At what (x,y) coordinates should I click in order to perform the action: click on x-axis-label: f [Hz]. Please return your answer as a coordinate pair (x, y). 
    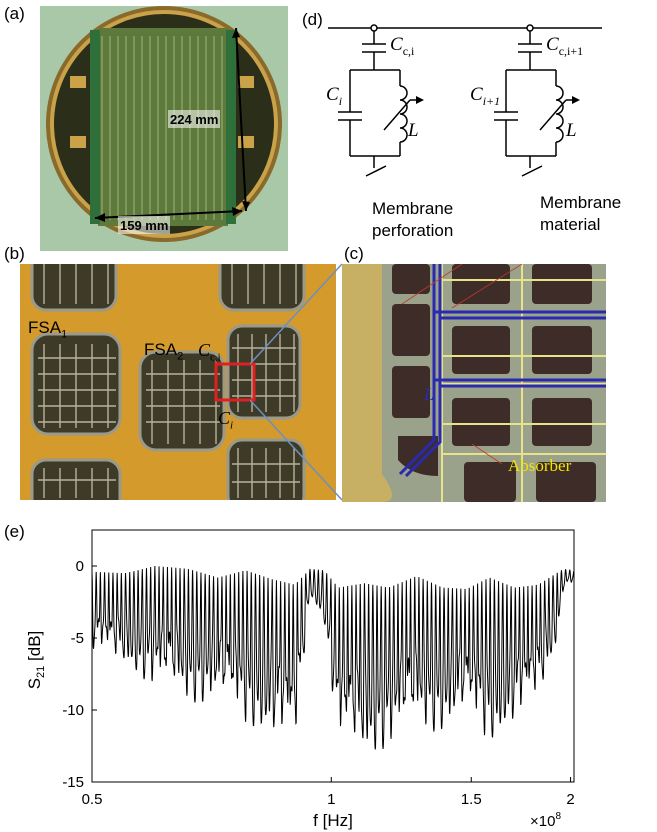
    Looking at the image, I should click on (333, 820).